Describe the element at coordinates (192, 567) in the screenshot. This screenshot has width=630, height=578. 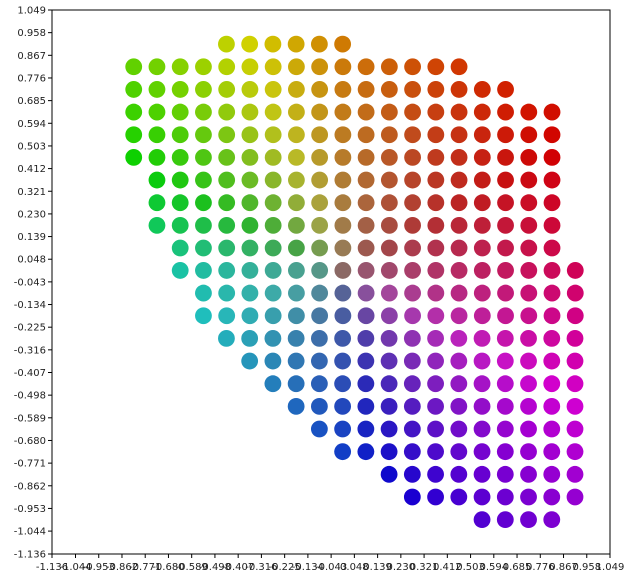
I see `x-tick-label: -0.589` at that location.